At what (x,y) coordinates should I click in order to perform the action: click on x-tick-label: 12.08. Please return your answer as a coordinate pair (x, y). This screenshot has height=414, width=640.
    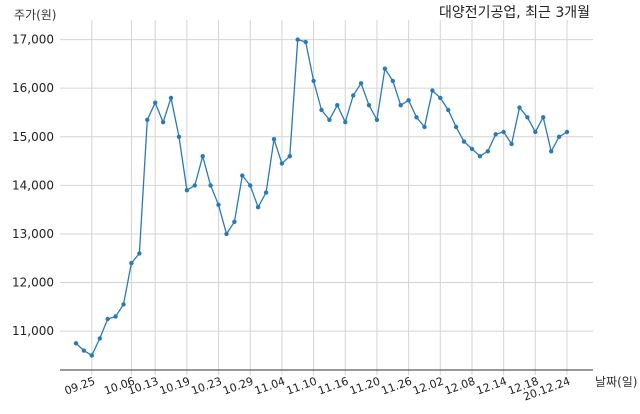
    Looking at the image, I should click on (460, 386).